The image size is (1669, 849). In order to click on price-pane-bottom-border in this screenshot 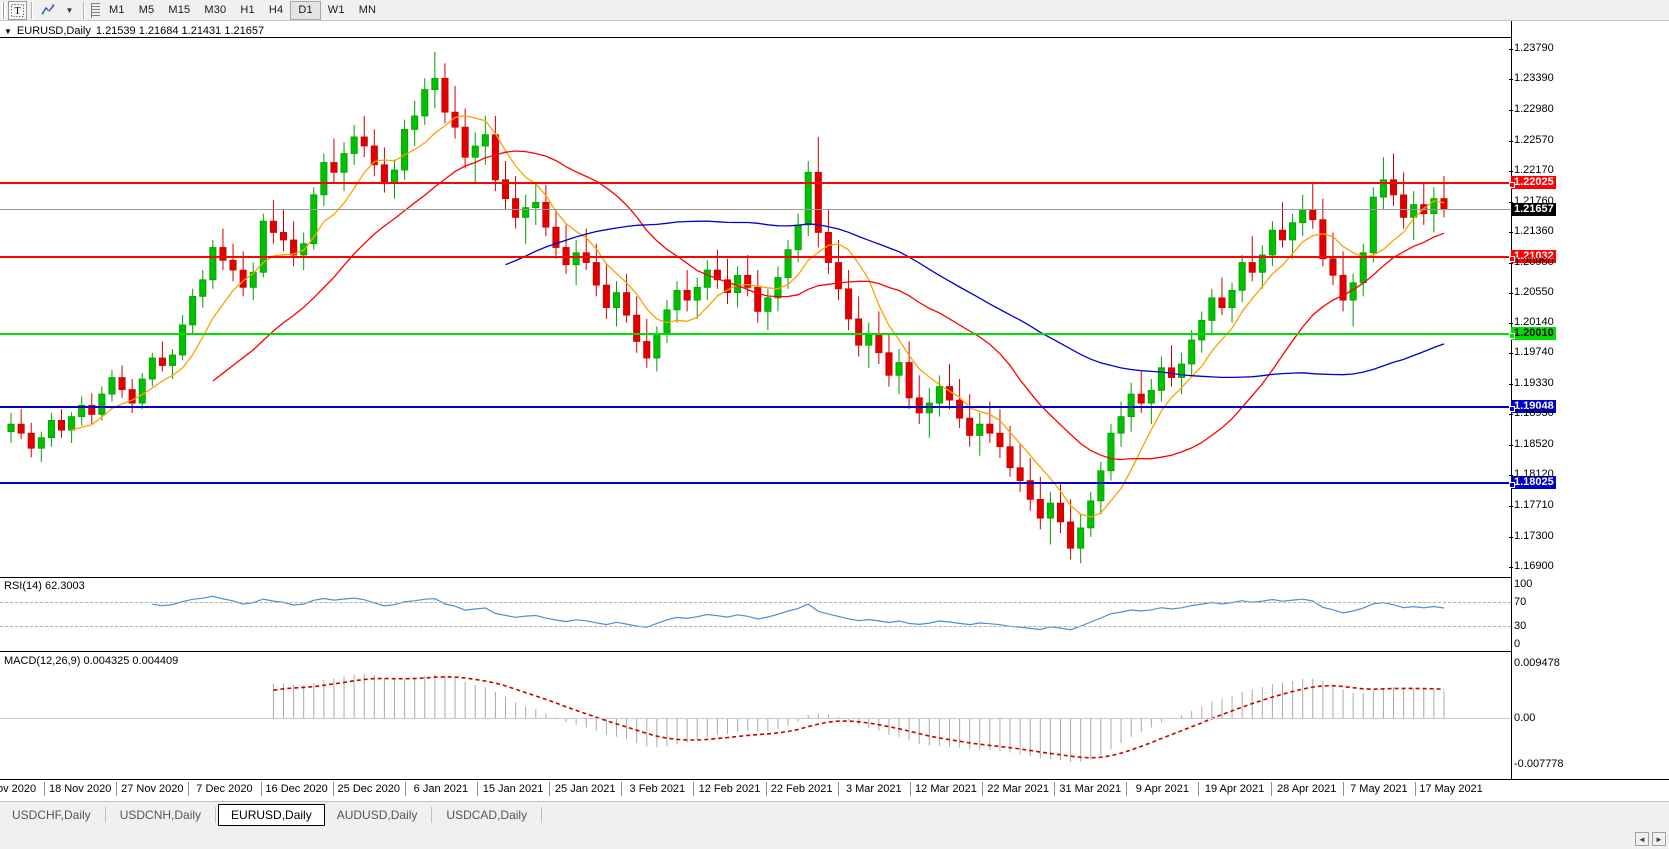, I will do `click(755, 577)`.